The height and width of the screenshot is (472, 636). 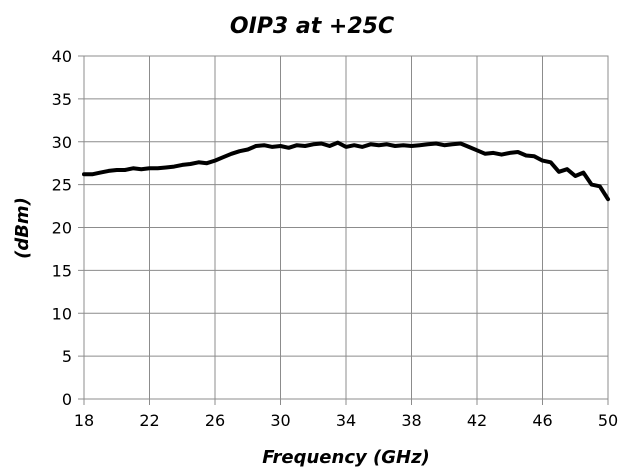 What do you see at coordinates (346, 420) in the screenshot?
I see `x-tick-label: 34` at bounding box center [346, 420].